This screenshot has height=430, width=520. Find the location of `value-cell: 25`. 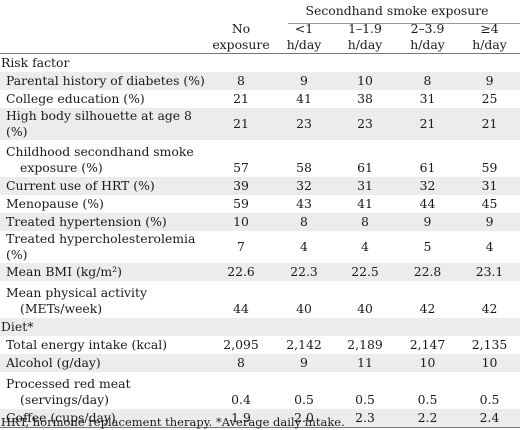

value-cell: 25 is located at coordinates (489, 98).